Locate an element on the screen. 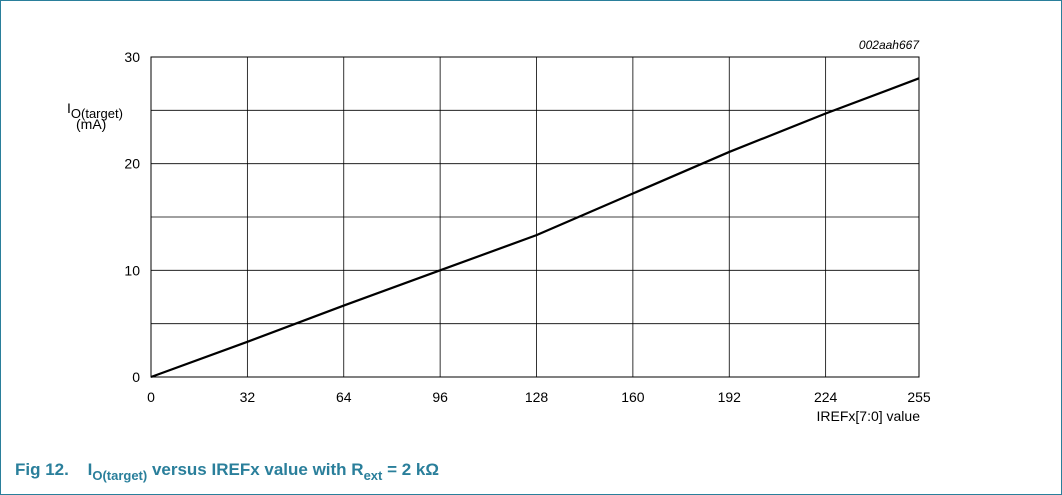  caption-number: Fig 12. is located at coordinates (42, 469).